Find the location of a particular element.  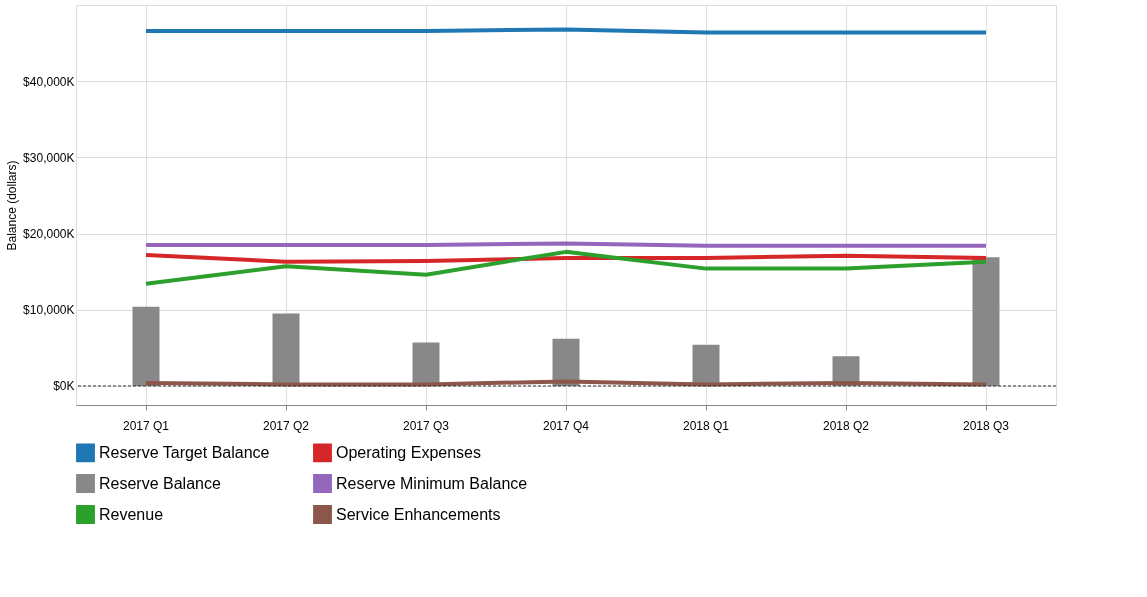

legend-label: Service Enhancements is located at coordinates (418, 514).